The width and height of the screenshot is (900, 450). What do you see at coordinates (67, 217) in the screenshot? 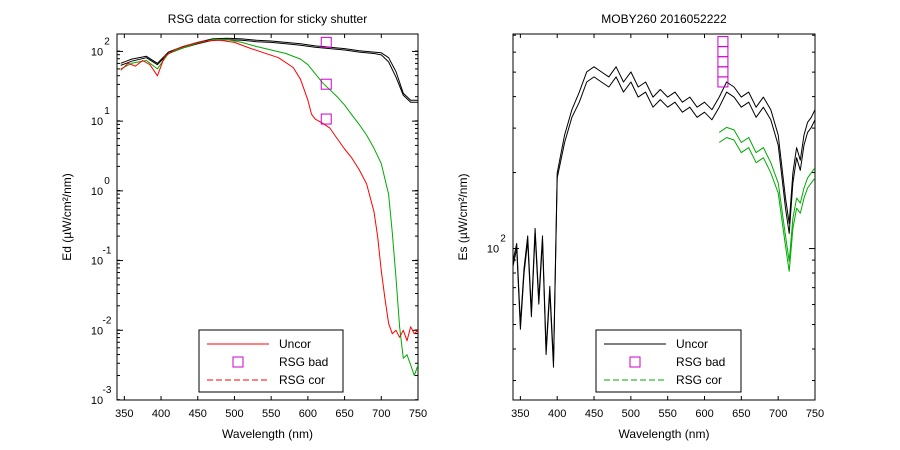
I see `y-axis-label: Ed (µW/cm²/nm)` at bounding box center [67, 217].